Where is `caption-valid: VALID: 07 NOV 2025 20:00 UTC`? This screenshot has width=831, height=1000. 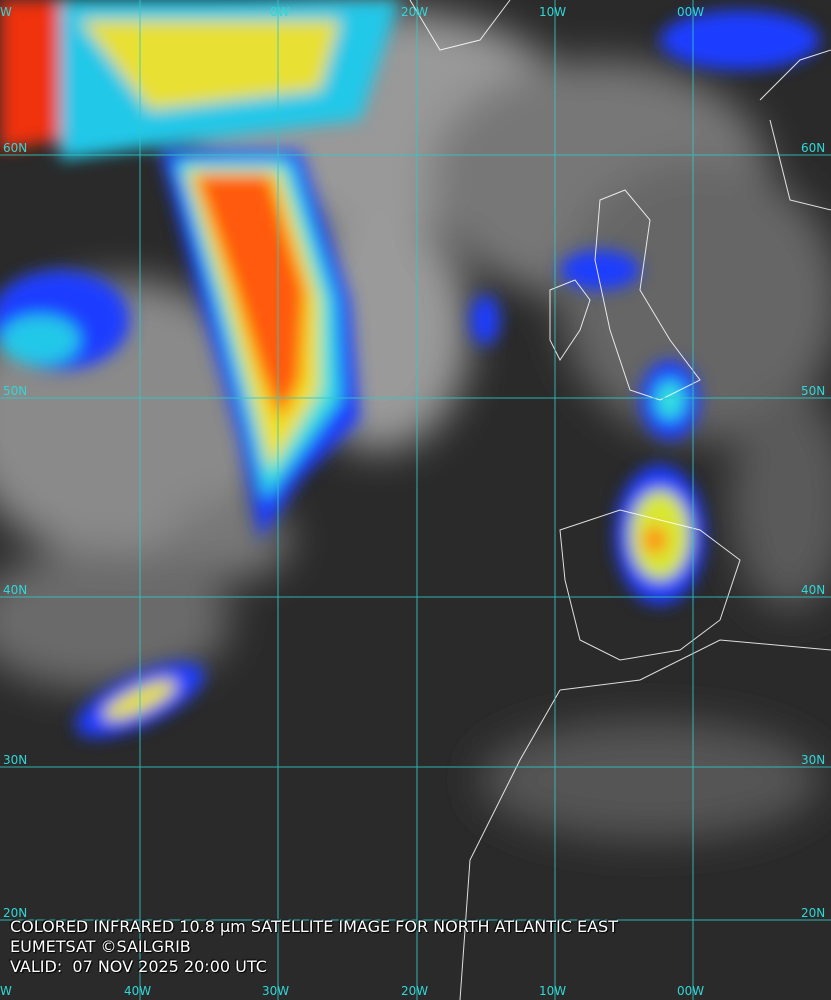 caption-valid: VALID: 07 NOV 2025 20:00 UTC is located at coordinates (138, 966).